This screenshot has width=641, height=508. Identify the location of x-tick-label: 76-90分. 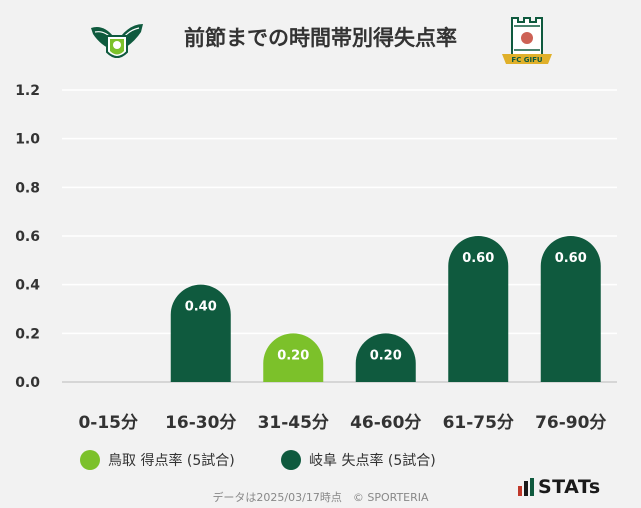
(570, 423).